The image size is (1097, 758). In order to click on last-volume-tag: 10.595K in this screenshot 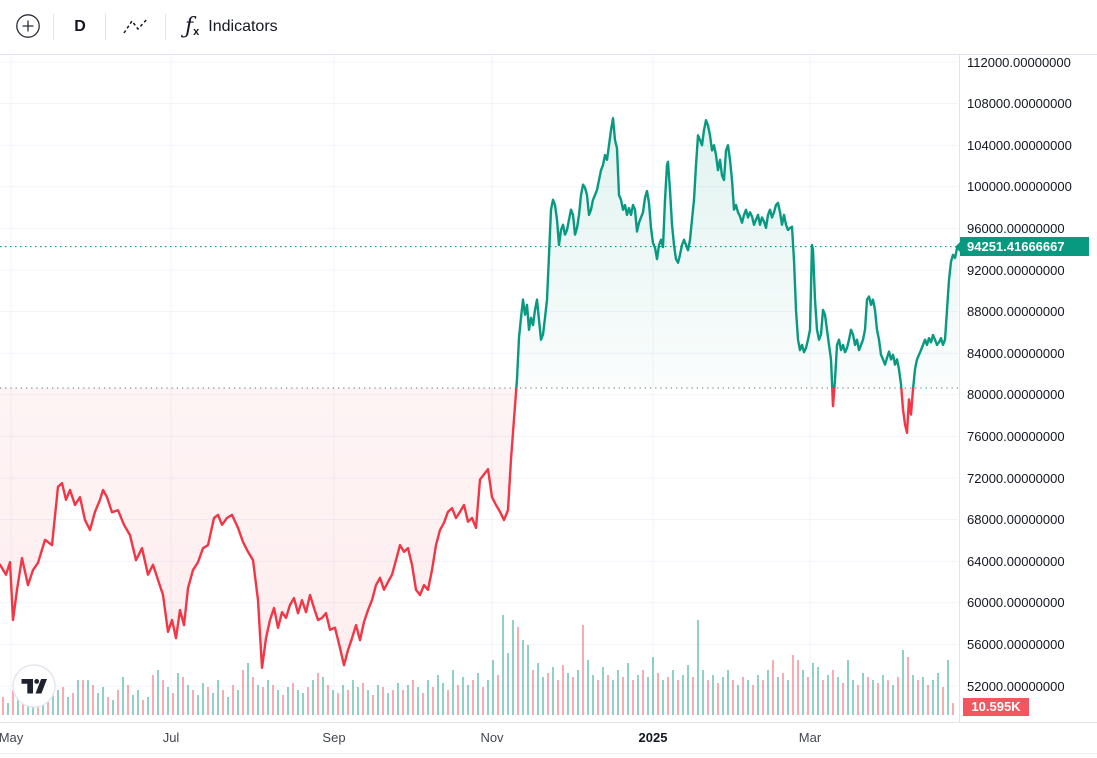, I will do `click(996, 707)`.